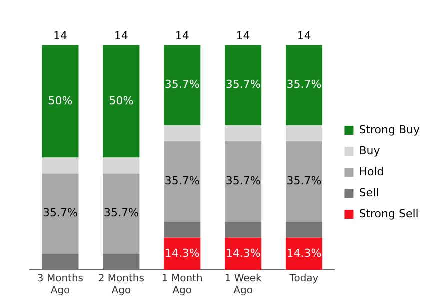 The width and height of the screenshot is (440, 300). Describe the element at coordinates (60, 285) in the screenshot. I see `x-tick-label: 3 Months Ago` at that location.